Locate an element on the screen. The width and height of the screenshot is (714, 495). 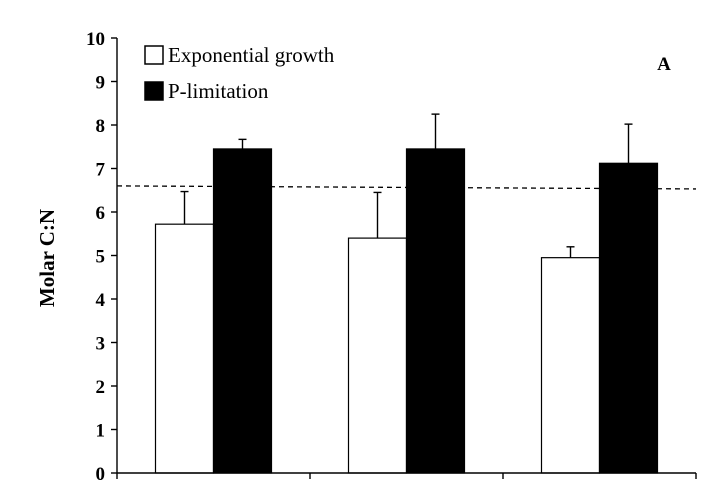
y-tick-label: 4 is located at coordinates (101, 300).